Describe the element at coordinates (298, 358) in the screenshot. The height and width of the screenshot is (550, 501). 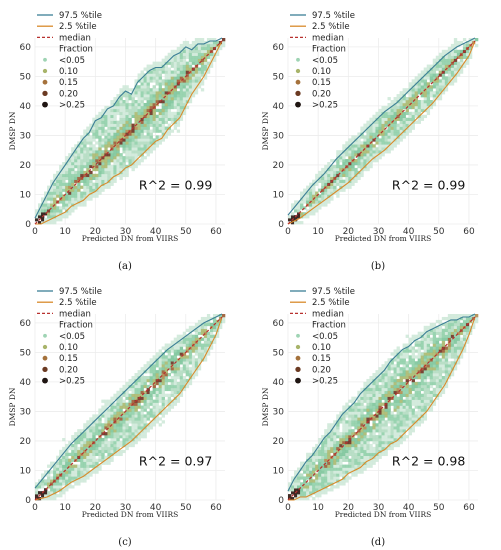
I see `legend-fraction-dot` at that location.